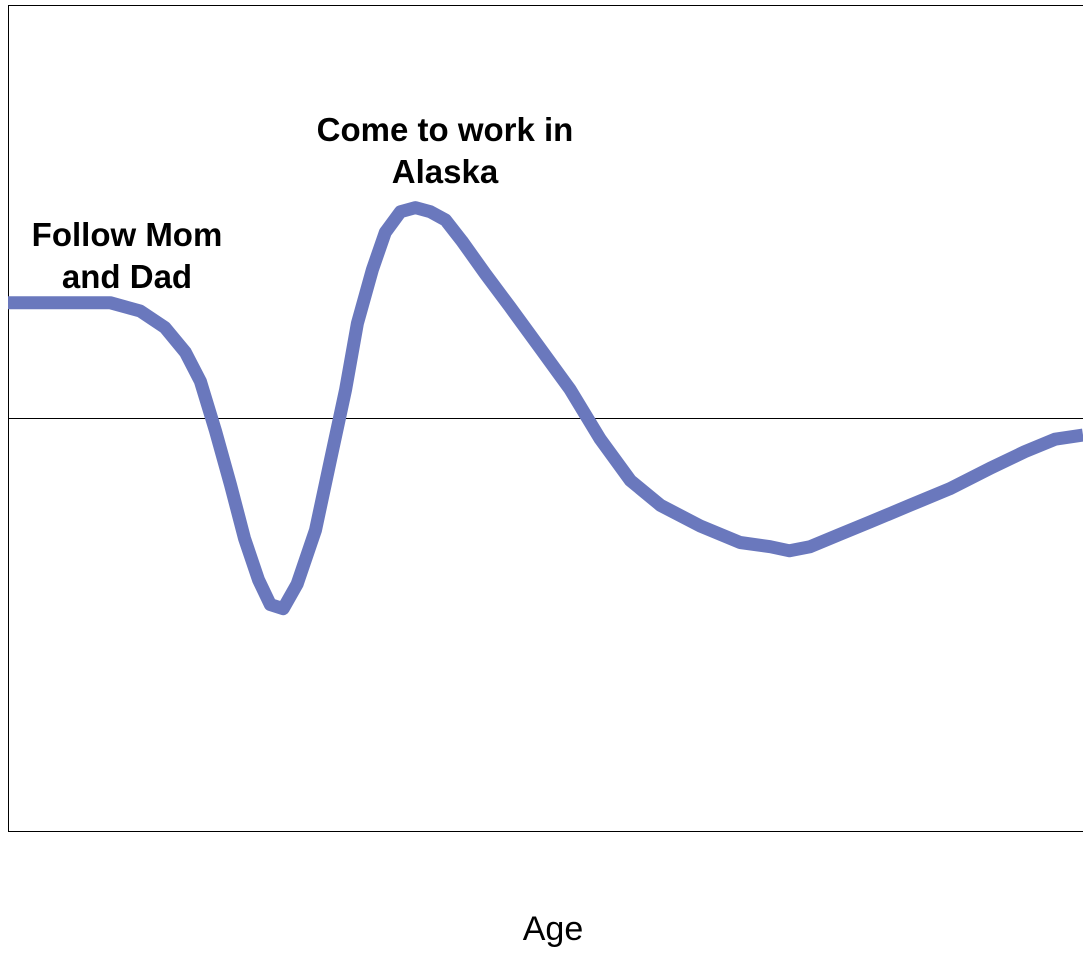 The width and height of the screenshot is (1083, 953). Describe the element at coordinates (127, 255) in the screenshot. I see `annotation: Follow Mom and Dad` at that location.